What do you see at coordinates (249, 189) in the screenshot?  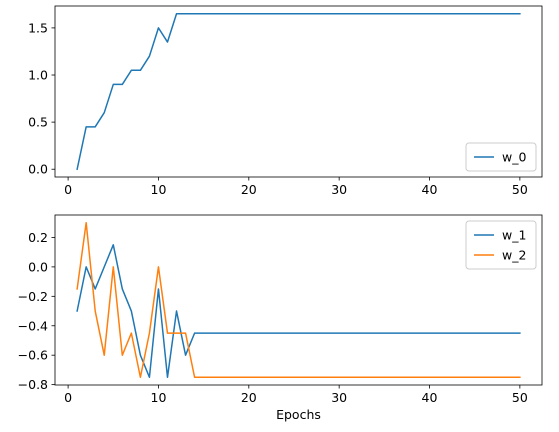 I see `top-x-tick-label: 20` at bounding box center [249, 189].